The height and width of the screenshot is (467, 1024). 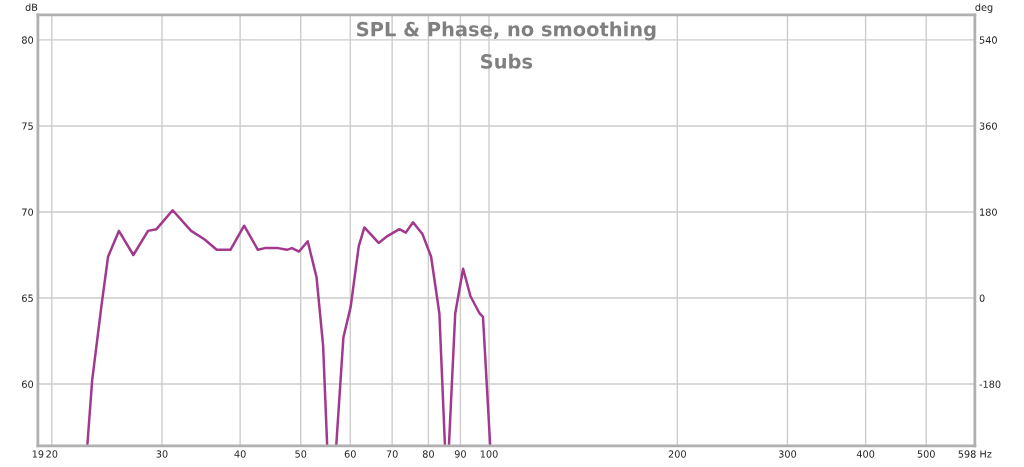 What do you see at coordinates (990, 384) in the screenshot?
I see `y2-tick-label: -180` at bounding box center [990, 384].